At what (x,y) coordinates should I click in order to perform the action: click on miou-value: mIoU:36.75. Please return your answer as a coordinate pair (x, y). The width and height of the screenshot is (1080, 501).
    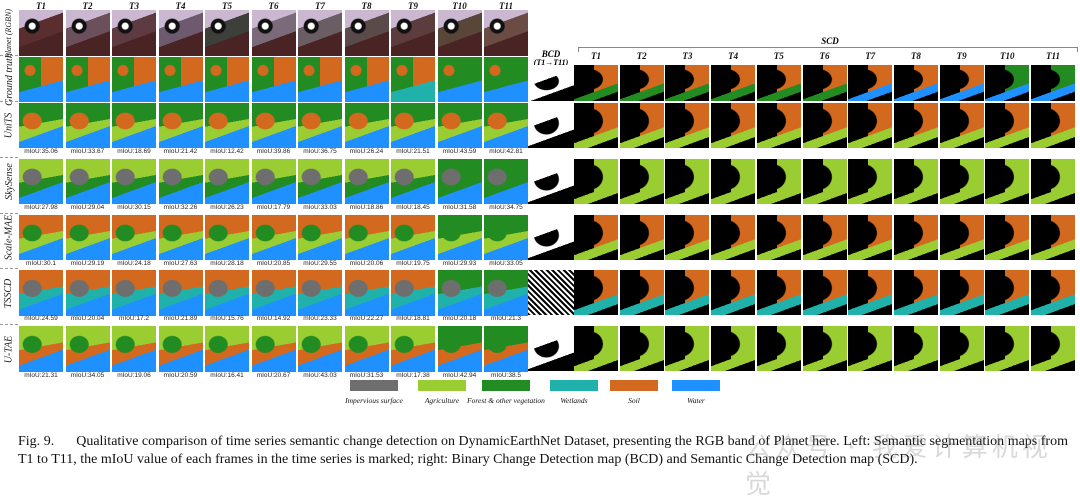
    Looking at the image, I should click on (320, 151).